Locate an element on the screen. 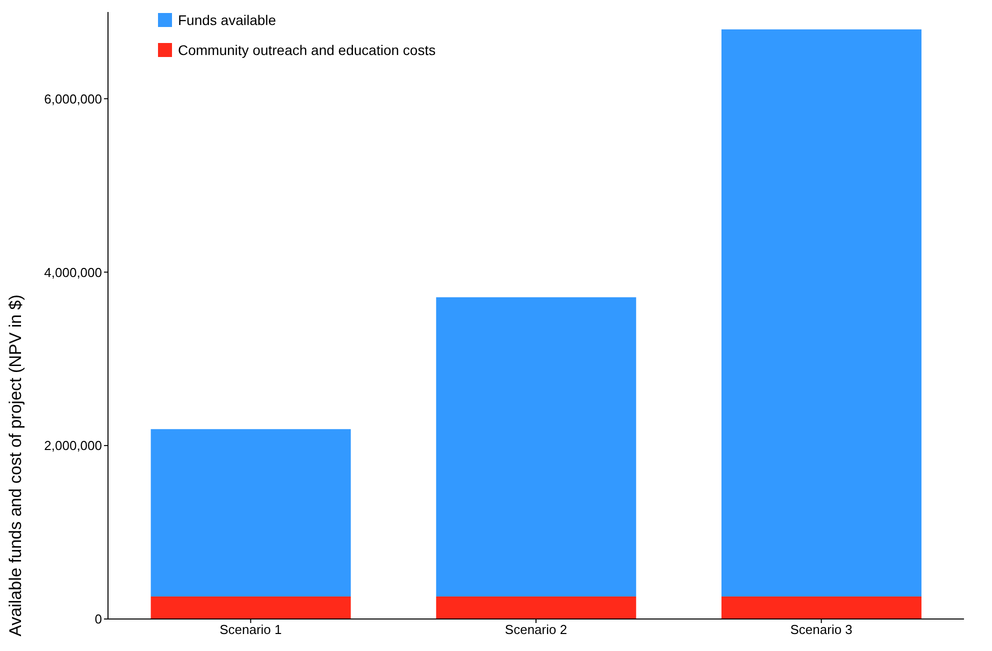 This screenshot has width=992, height=651. legend-label: Community outreach and education costs is located at coordinates (307, 50).